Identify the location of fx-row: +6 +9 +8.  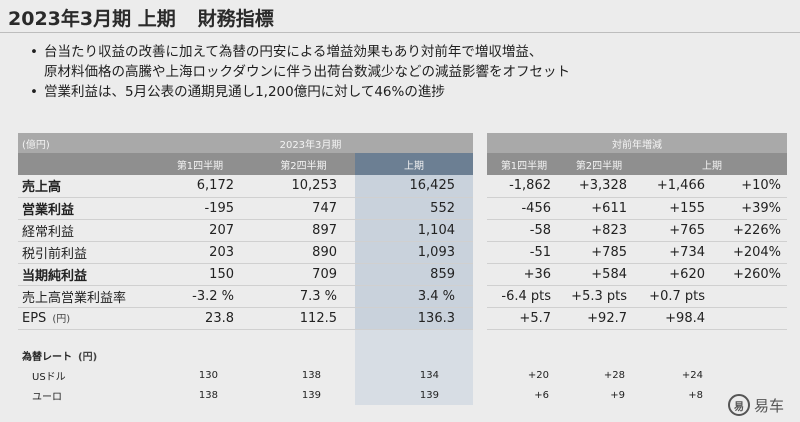
(637, 395).